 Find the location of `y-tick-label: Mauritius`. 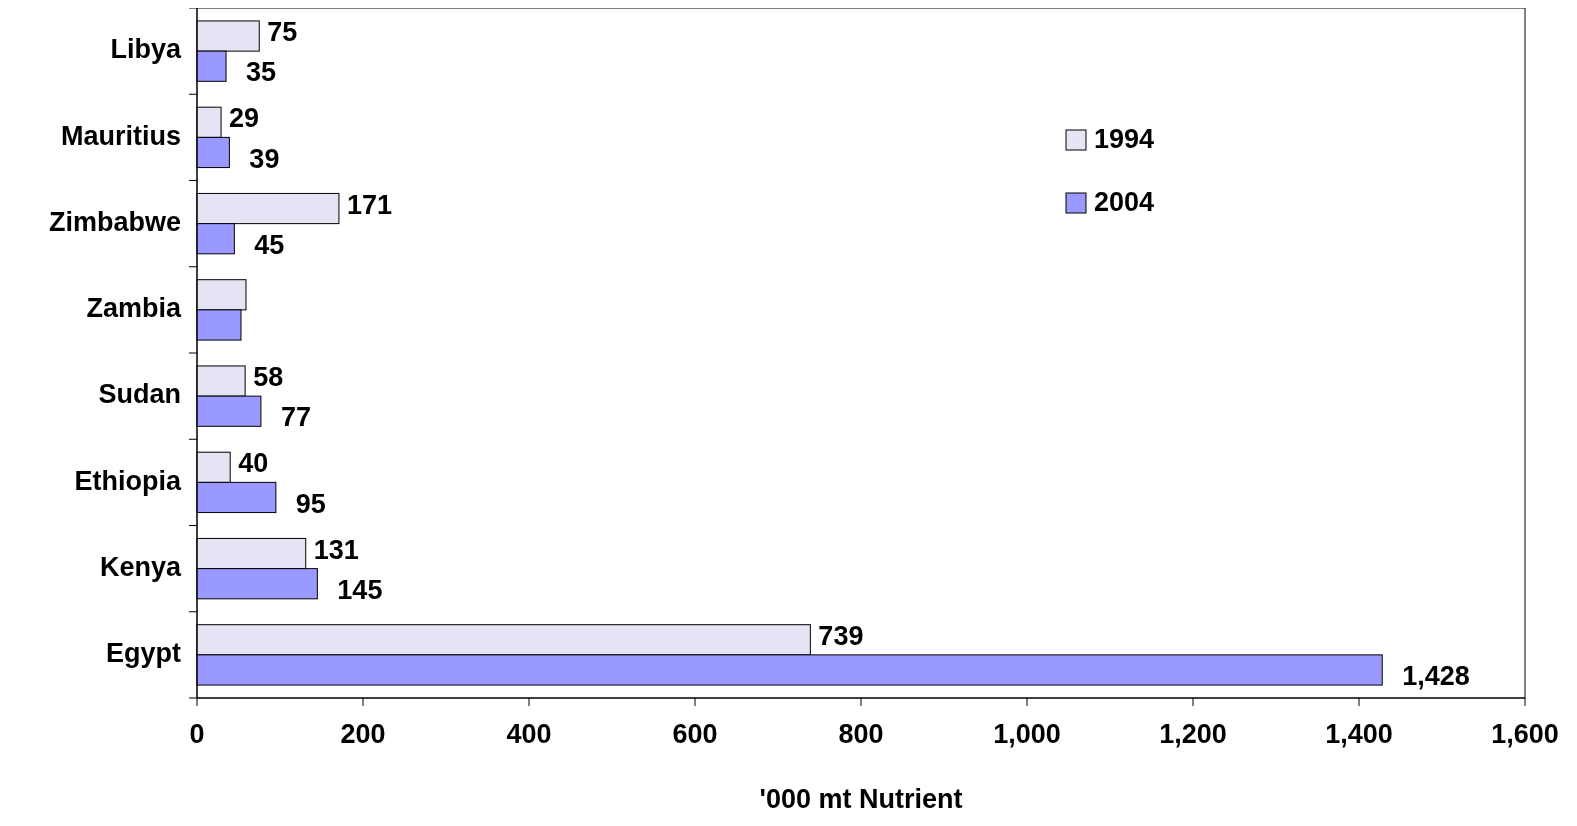

y-tick-label: Mauritius is located at coordinates (120, 135).